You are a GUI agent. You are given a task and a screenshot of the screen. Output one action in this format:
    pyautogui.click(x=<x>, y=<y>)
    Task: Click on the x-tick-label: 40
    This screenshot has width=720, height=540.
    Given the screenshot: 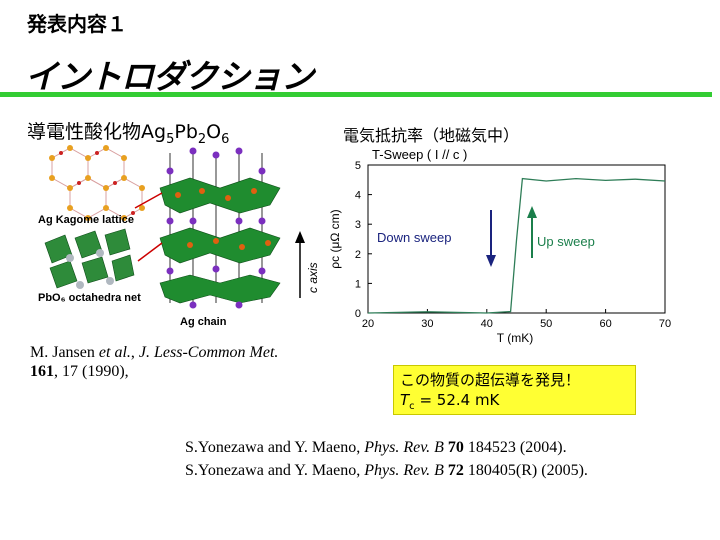 What is the action you would take?
    pyautogui.click(x=487, y=324)
    